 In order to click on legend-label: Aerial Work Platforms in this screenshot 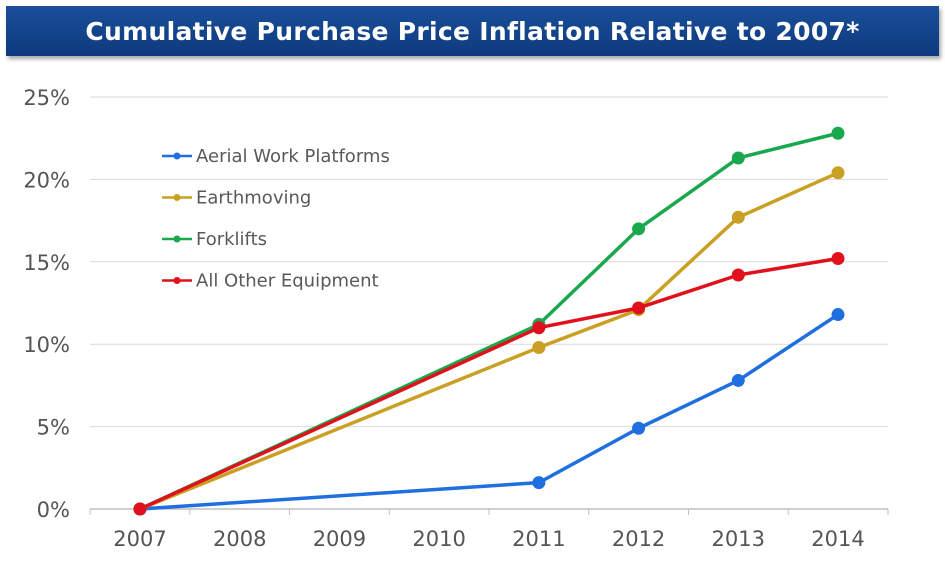, I will do `click(293, 156)`.